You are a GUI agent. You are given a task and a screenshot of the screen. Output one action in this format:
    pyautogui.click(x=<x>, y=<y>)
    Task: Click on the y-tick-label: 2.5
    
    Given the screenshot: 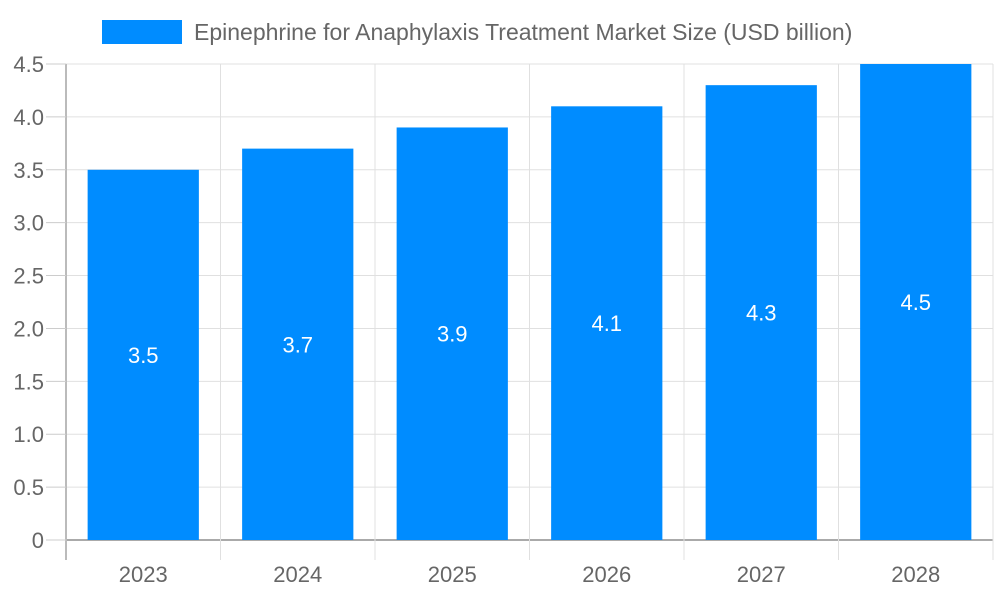 What is the action you would take?
    pyautogui.click(x=28, y=276)
    